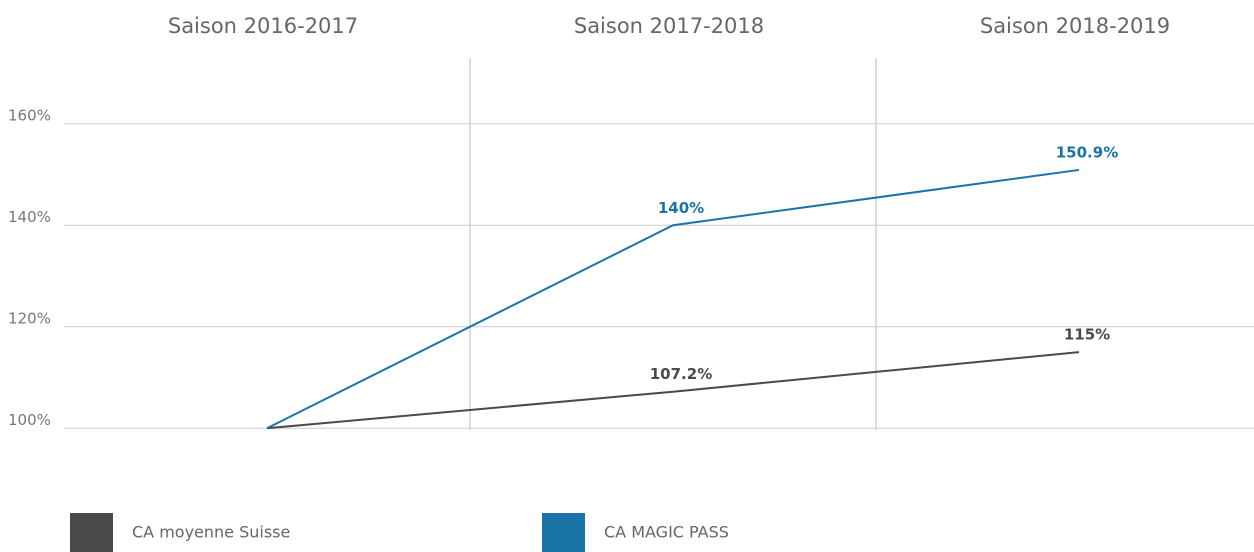  I want to click on y-tick-label: 140%, so click(29, 217).